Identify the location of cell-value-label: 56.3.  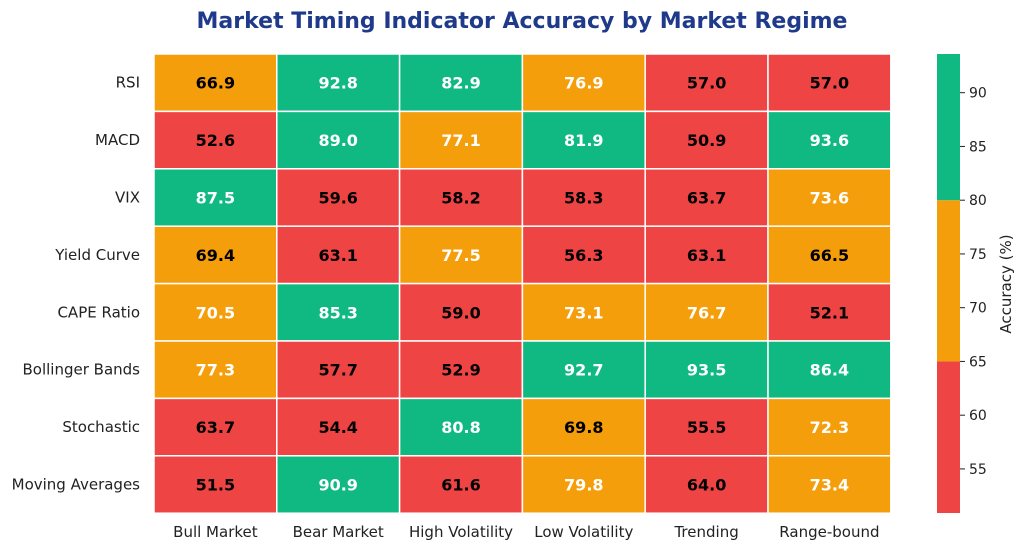
(583, 255).